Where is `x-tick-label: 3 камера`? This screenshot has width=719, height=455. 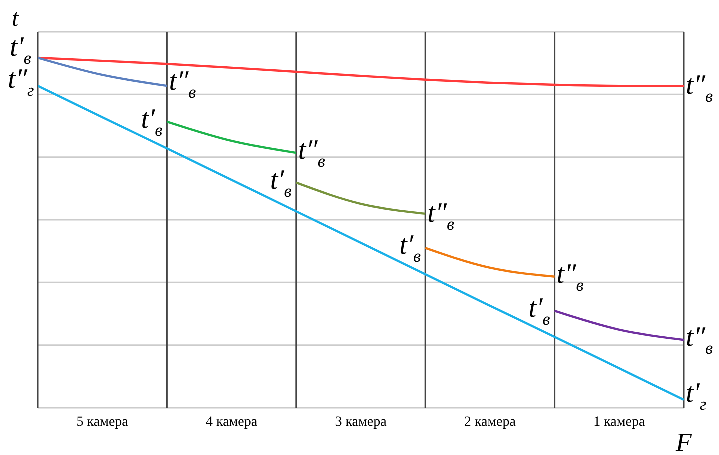
x-tick-label: 3 камера is located at coordinates (361, 422).